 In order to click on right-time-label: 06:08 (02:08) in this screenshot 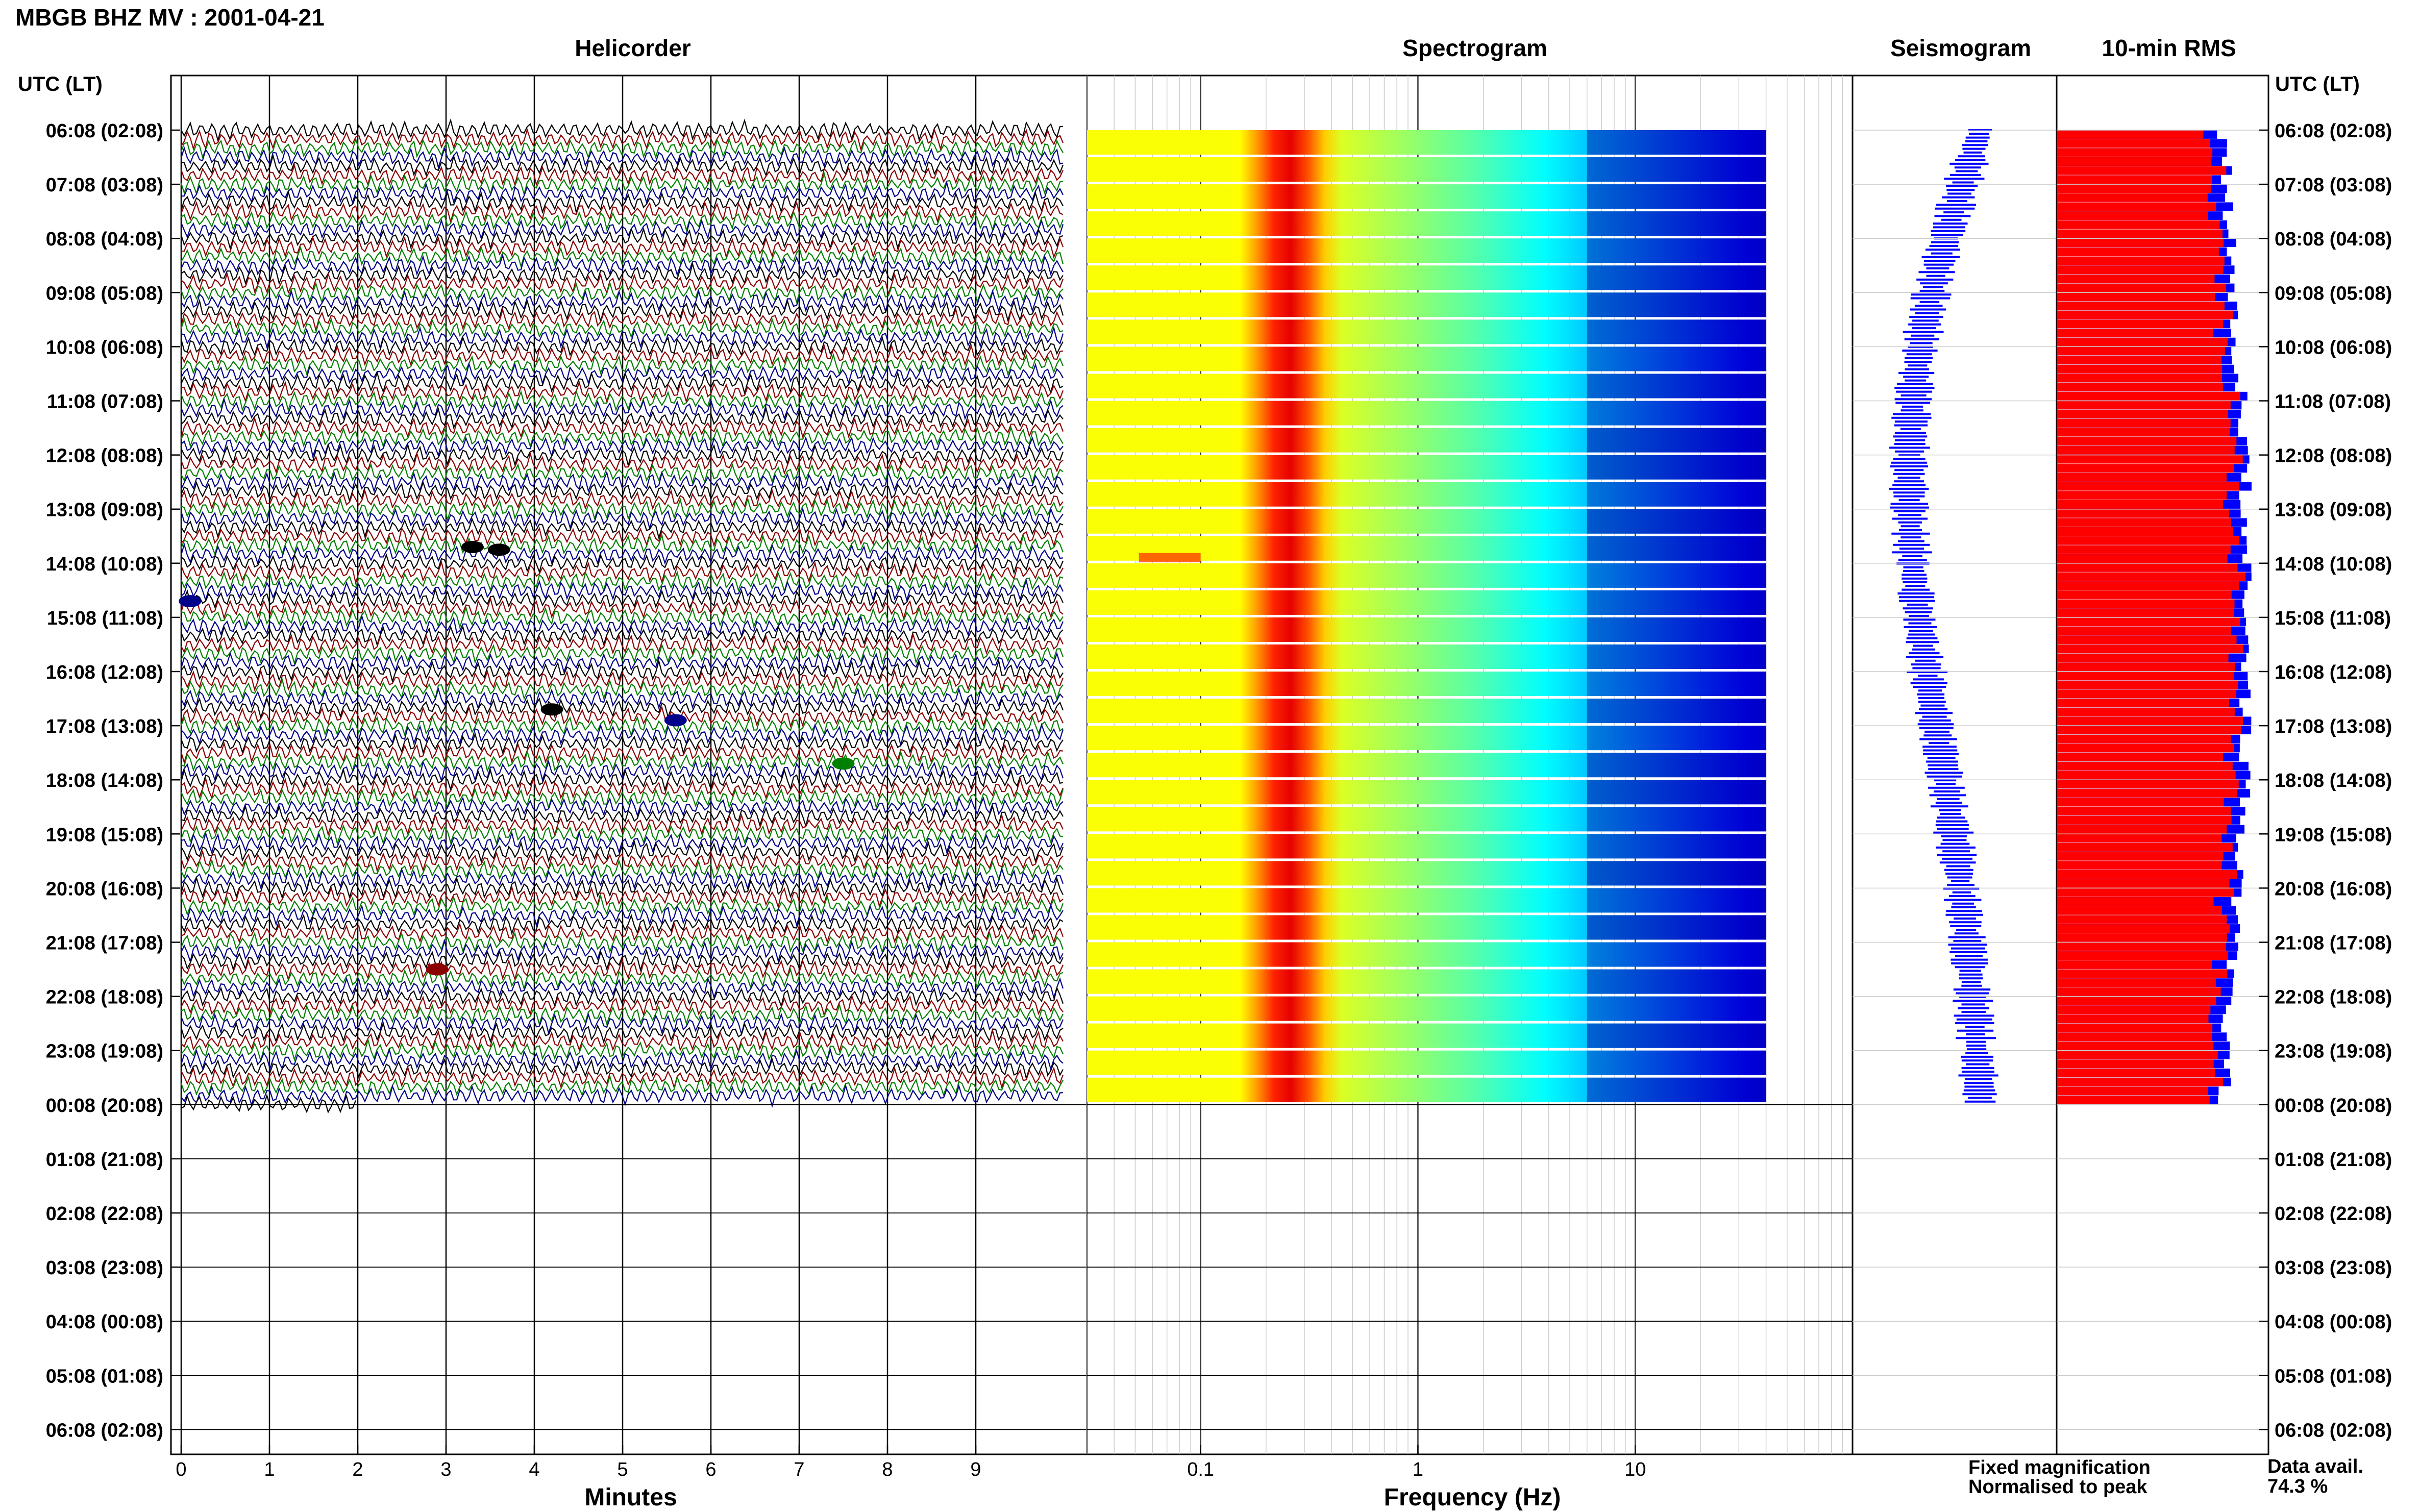, I will do `click(2333, 131)`.